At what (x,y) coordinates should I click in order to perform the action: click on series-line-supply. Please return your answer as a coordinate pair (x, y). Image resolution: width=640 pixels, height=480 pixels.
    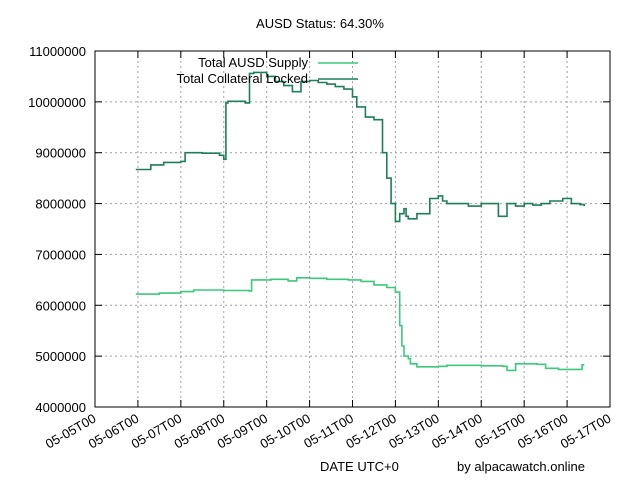
    Looking at the image, I should click on (360, 324).